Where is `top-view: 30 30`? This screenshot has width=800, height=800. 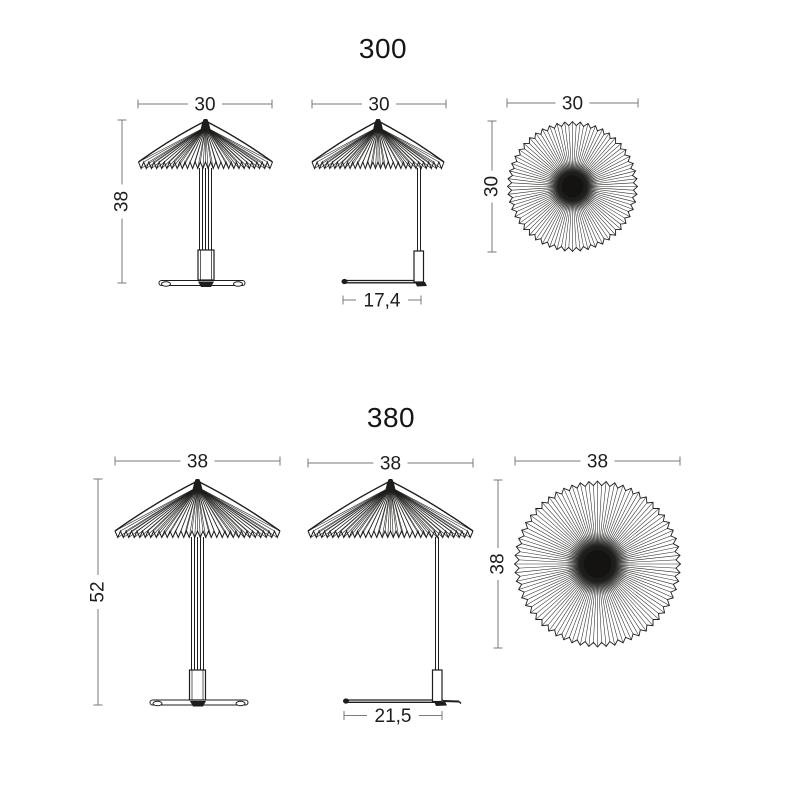
top-view: 30 30 is located at coordinates (560, 173).